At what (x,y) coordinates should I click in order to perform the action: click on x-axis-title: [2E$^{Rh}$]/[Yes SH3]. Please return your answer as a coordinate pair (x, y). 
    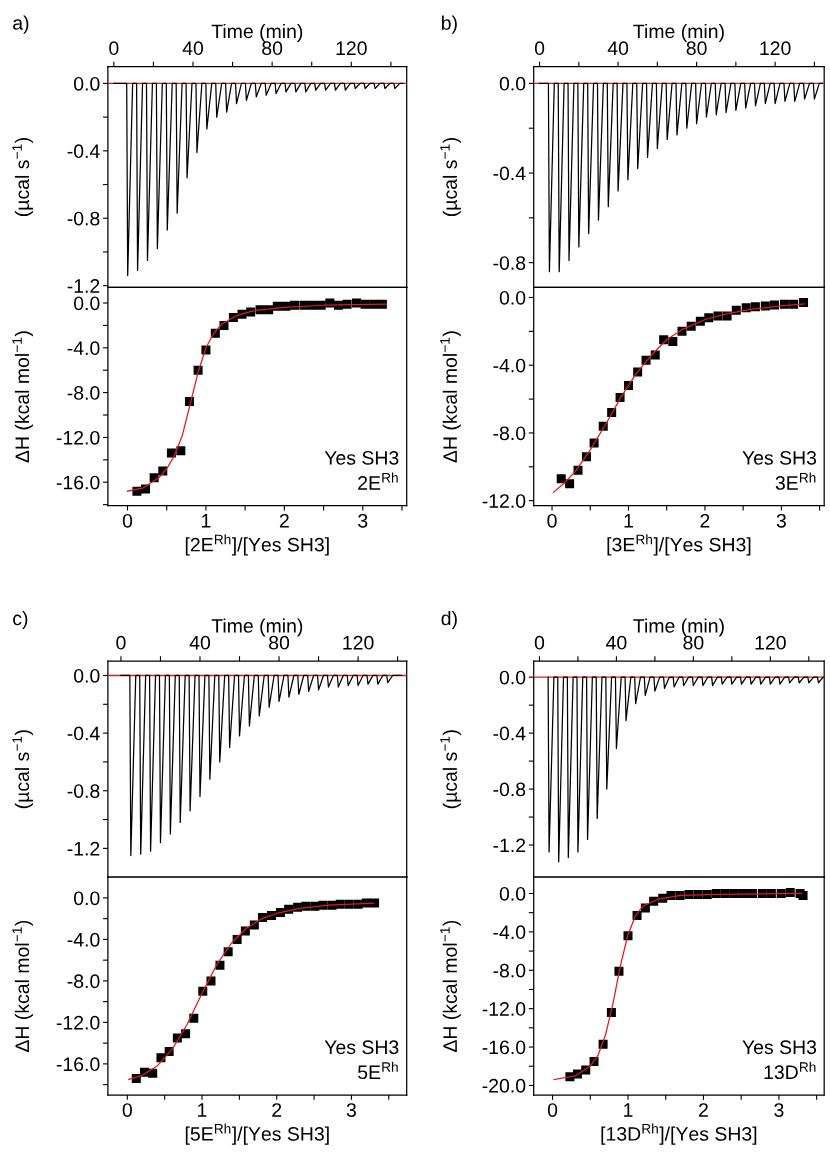
    Looking at the image, I should click on (257, 545).